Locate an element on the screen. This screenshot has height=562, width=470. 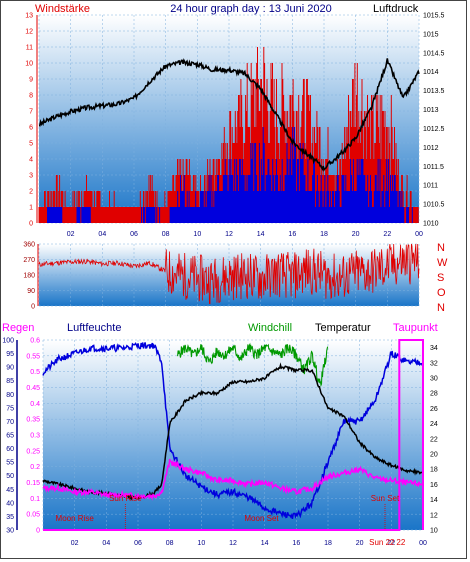
temperature-tick-label: 20 is located at coordinates (434, 455).